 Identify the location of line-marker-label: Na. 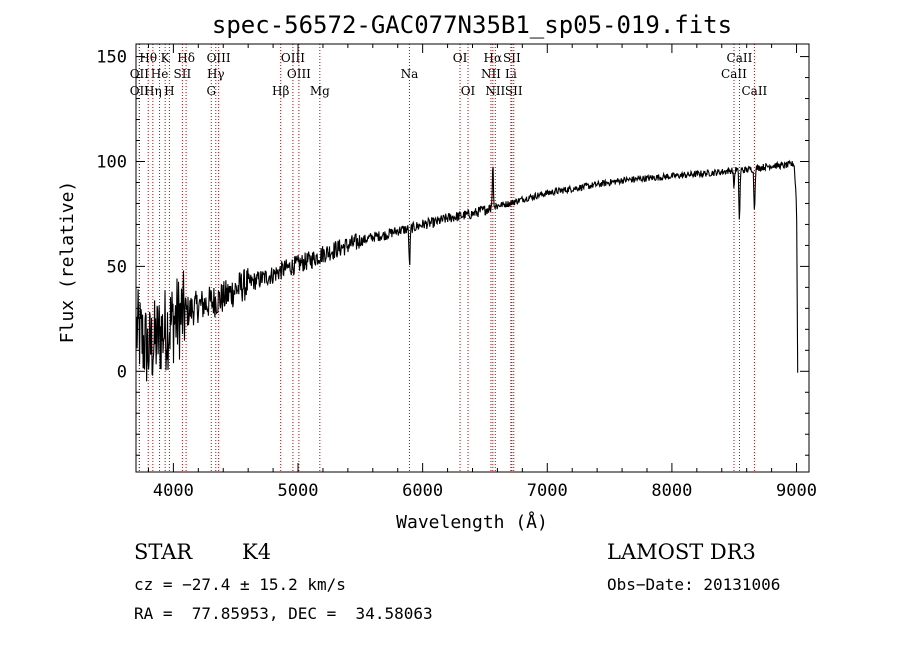
(410, 74).